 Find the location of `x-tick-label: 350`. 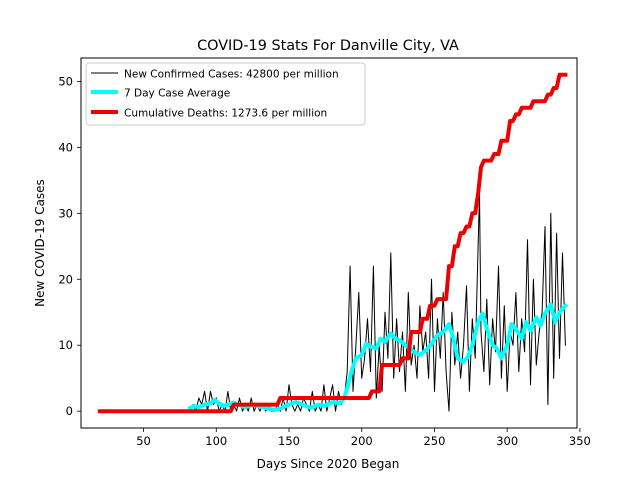

x-tick-label: 350 is located at coordinates (580, 441).